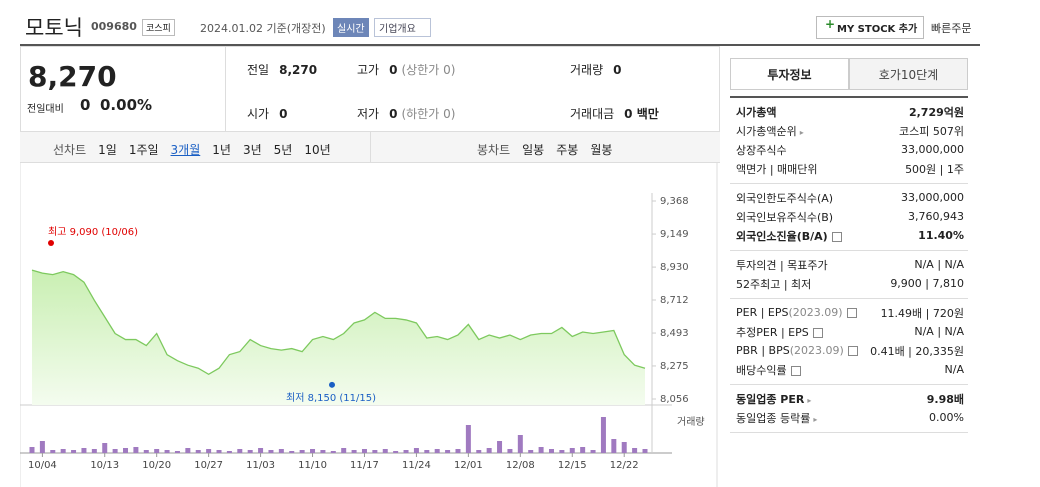 The width and height of the screenshot is (1040, 487). Describe the element at coordinates (317, 150) in the screenshot. I see `period-tab: 10년` at that location.